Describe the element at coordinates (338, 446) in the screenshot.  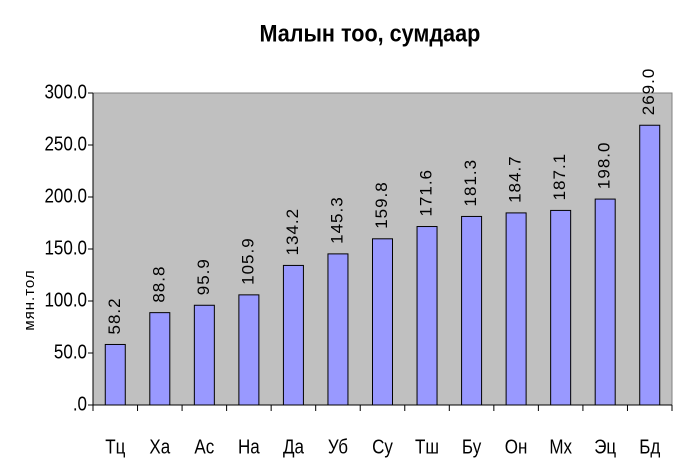
I see `x-tick-label: Уб` at that location.